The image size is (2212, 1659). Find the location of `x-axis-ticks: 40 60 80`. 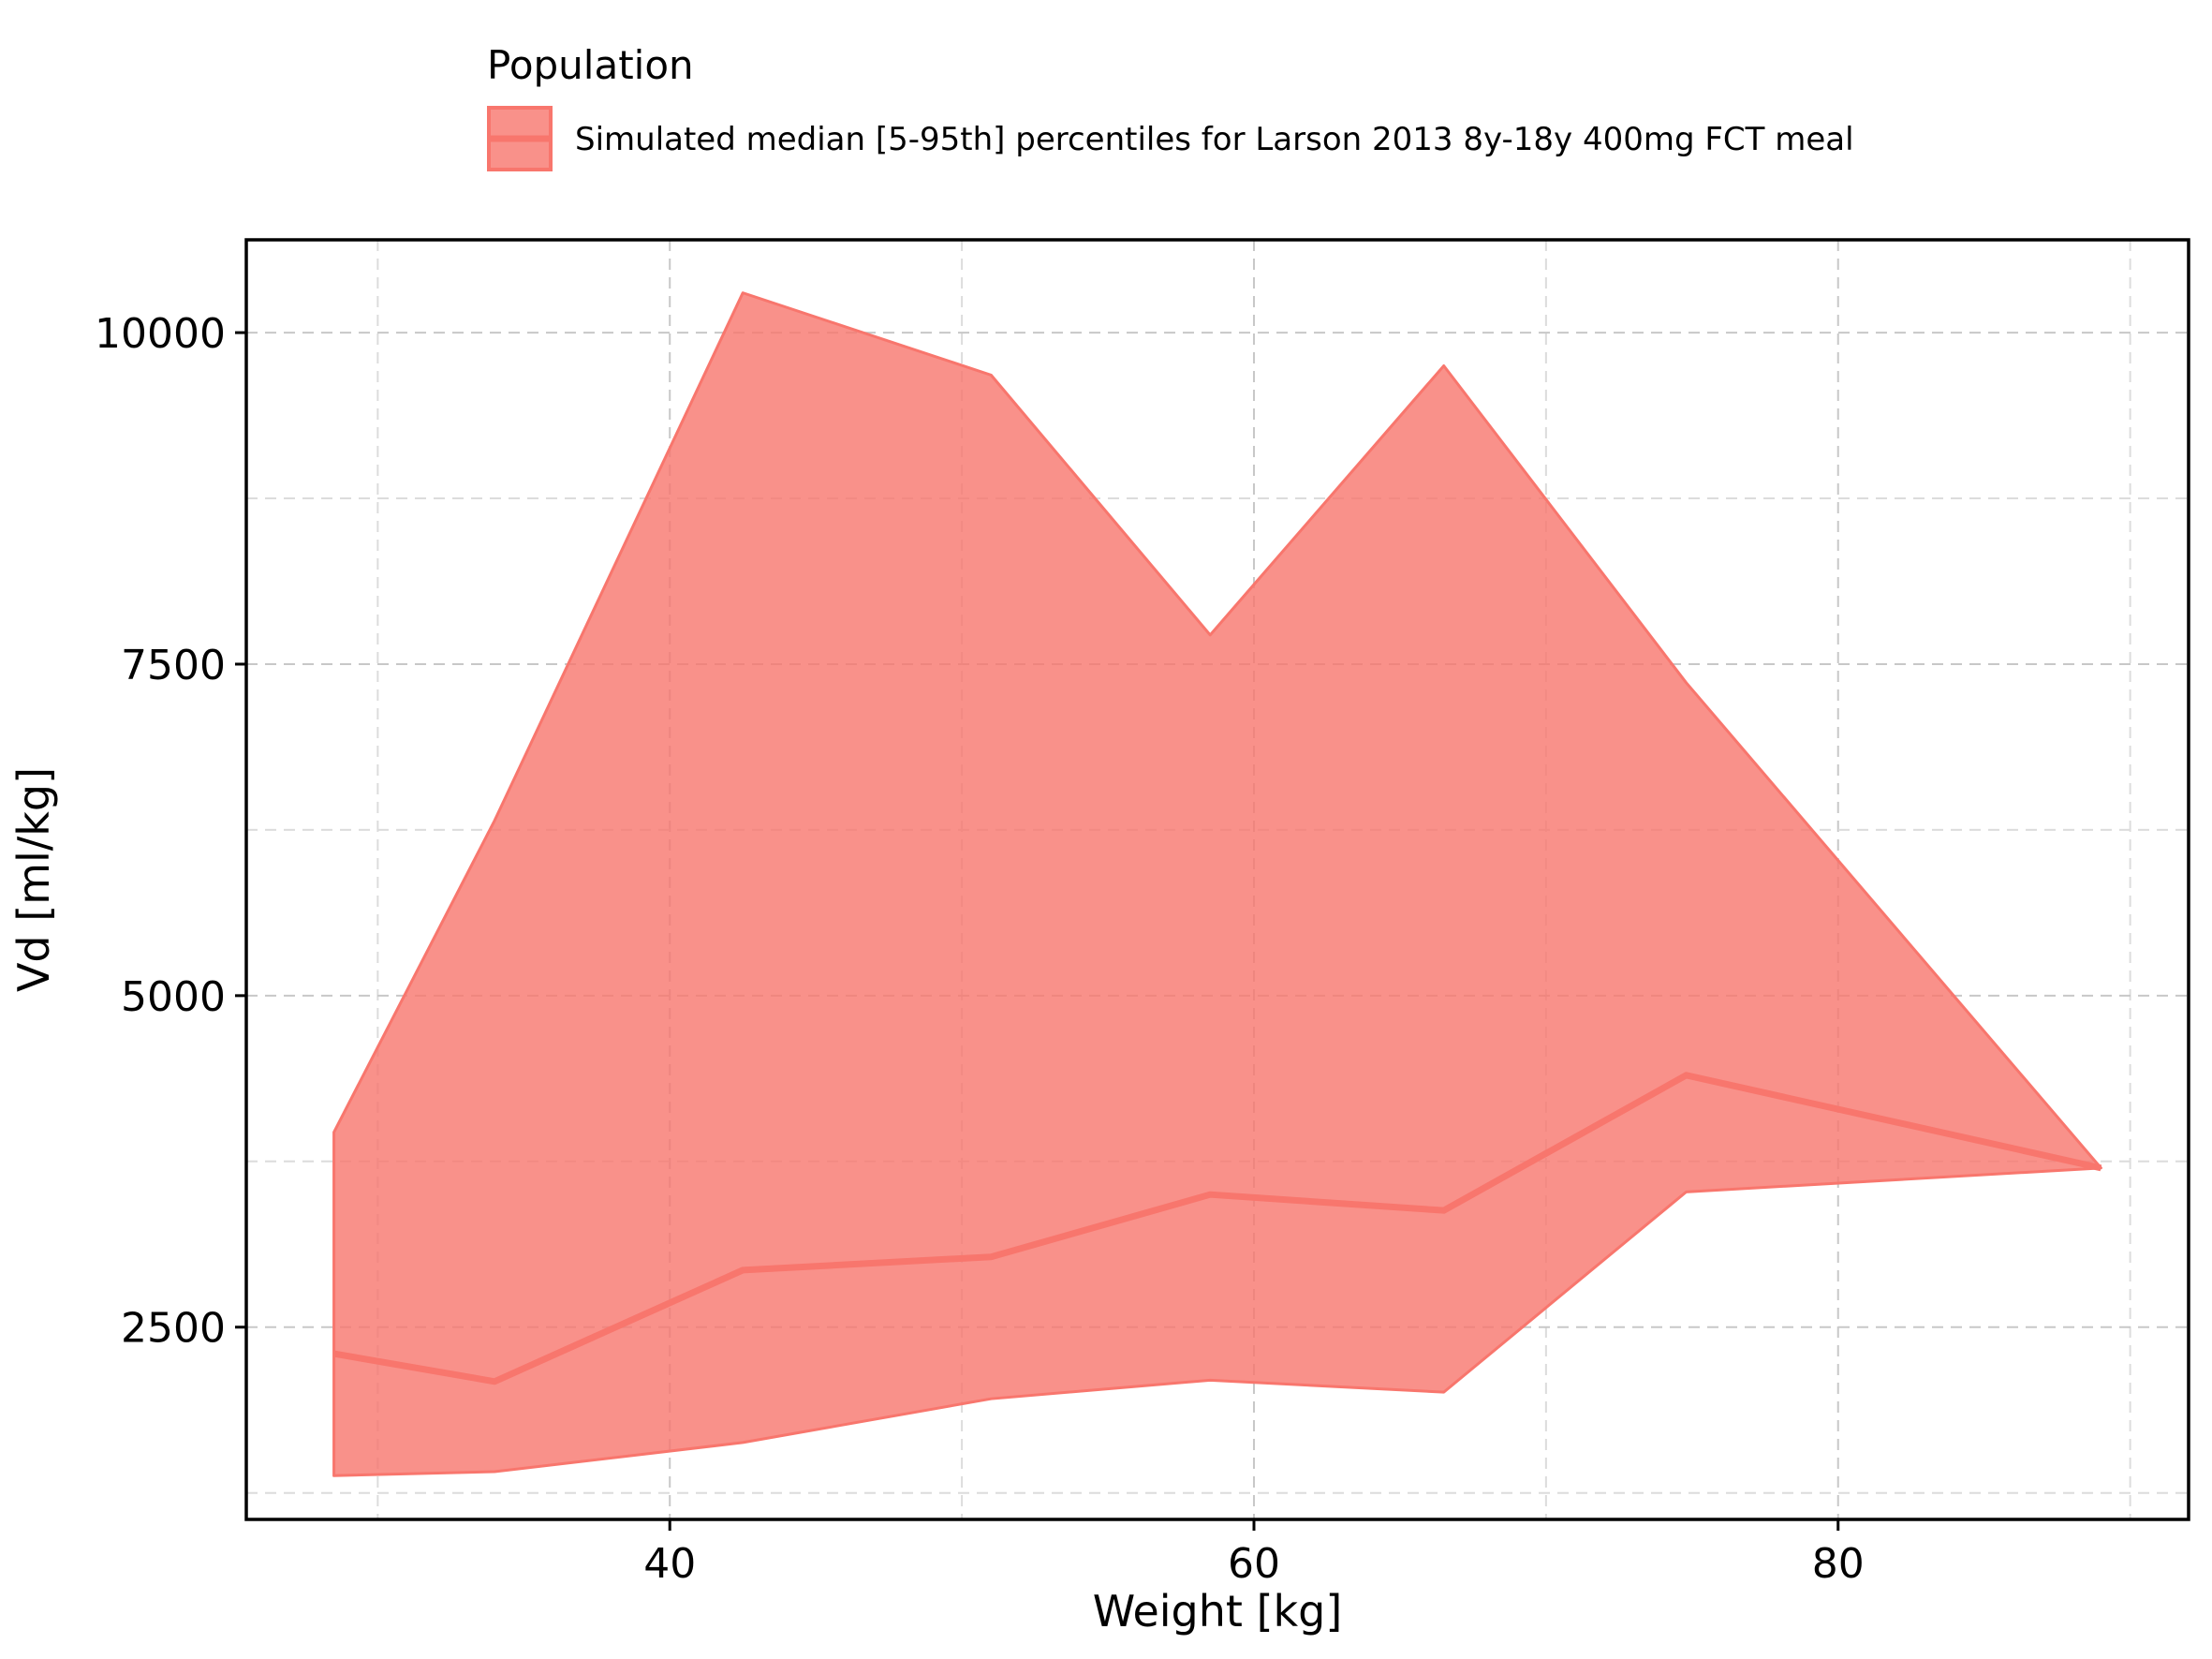

x-axis-ticks: 40 60 80 is located at coordinates (1254, 1554).